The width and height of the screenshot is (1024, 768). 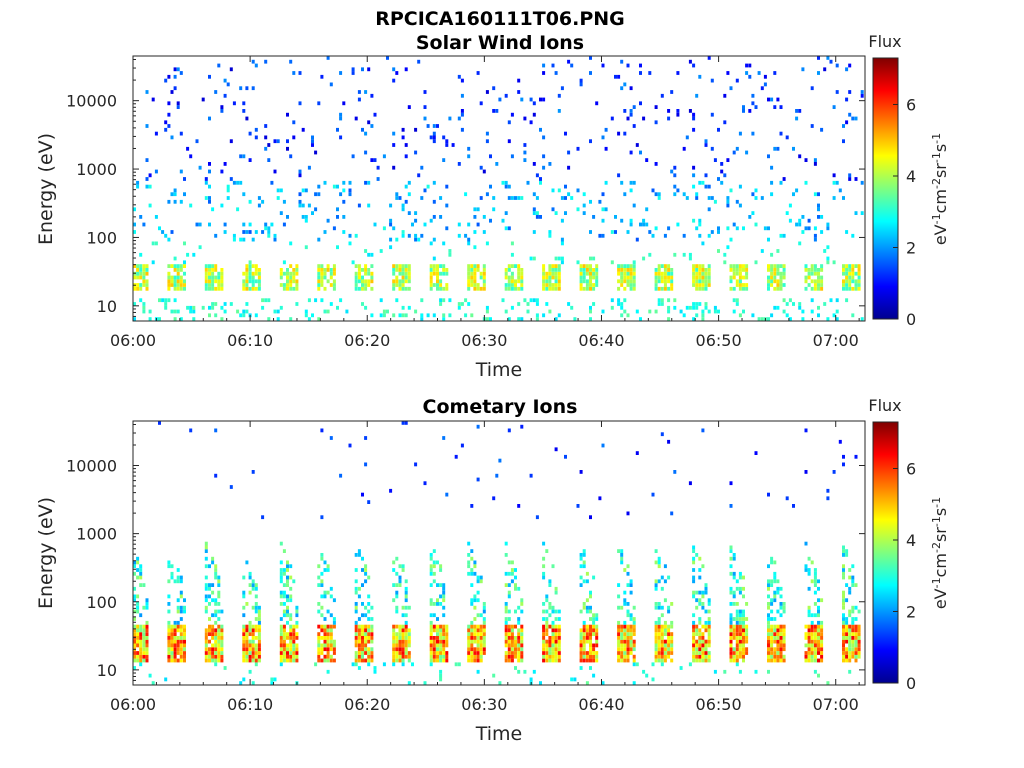 What do you see at coordinates (911, 319) in the screenshot?
I see `colorbar-tick-label: 0` at bounding box center [911, 319].